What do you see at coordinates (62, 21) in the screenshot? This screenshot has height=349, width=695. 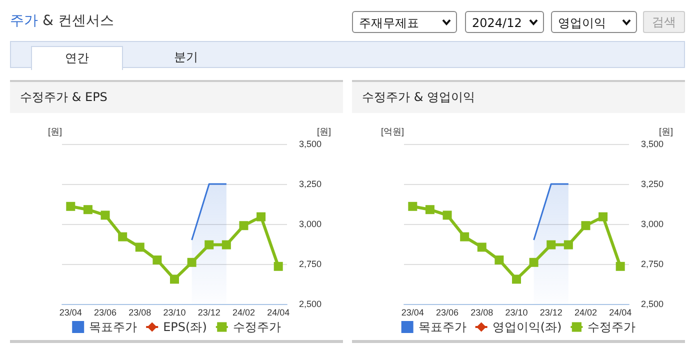 I see `text: 주가 & 컨센서스` at bounding box center [62, 21].